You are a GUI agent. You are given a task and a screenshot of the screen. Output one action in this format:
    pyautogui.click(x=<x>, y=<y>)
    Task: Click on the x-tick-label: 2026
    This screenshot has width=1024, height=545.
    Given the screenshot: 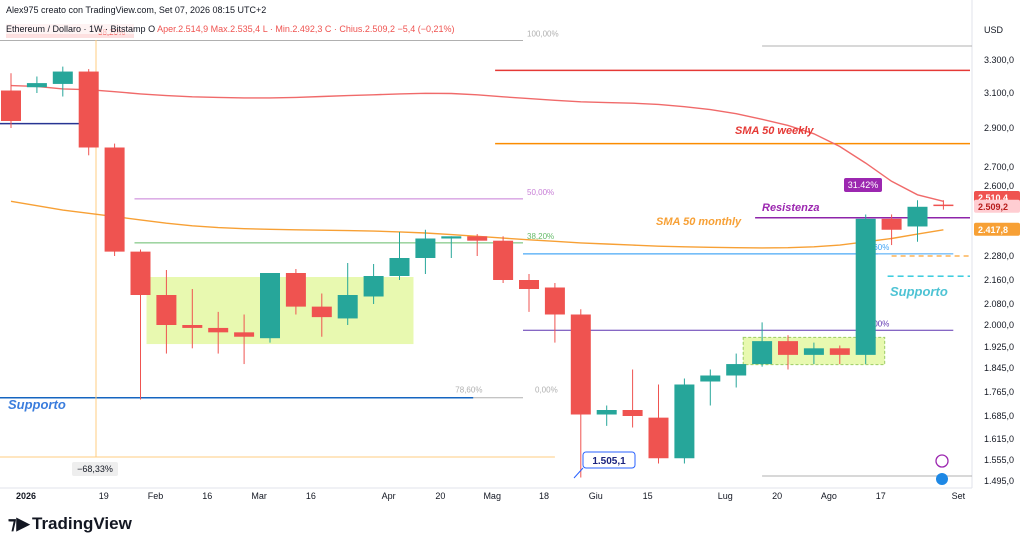 What is the action you would take?
    pyautogui.click(x=26, y=496)
    